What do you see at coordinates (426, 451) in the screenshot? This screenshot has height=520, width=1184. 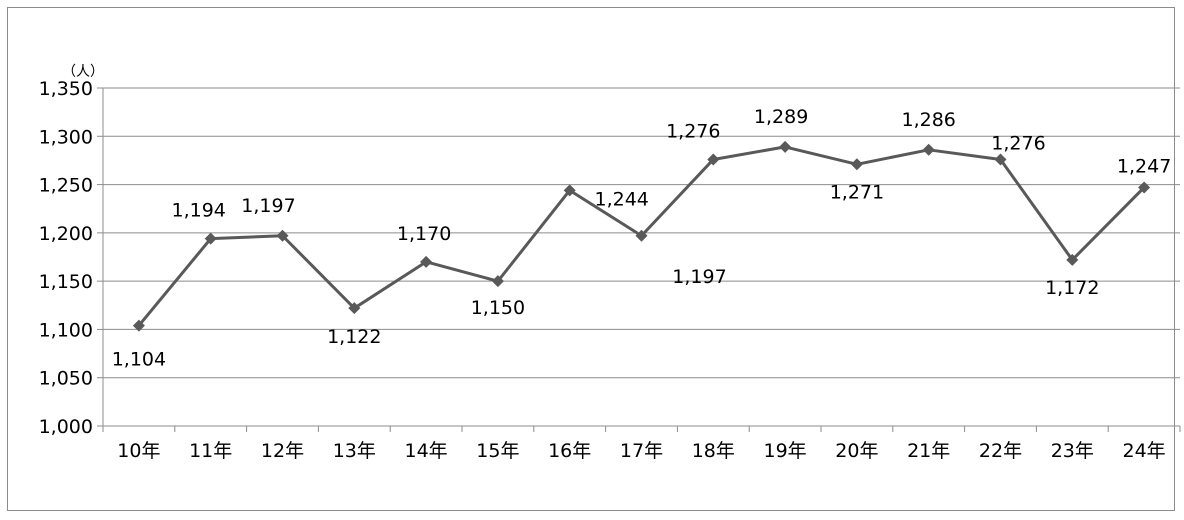 I see `x-tick-label: 14年` at bounding box center [426, 451].